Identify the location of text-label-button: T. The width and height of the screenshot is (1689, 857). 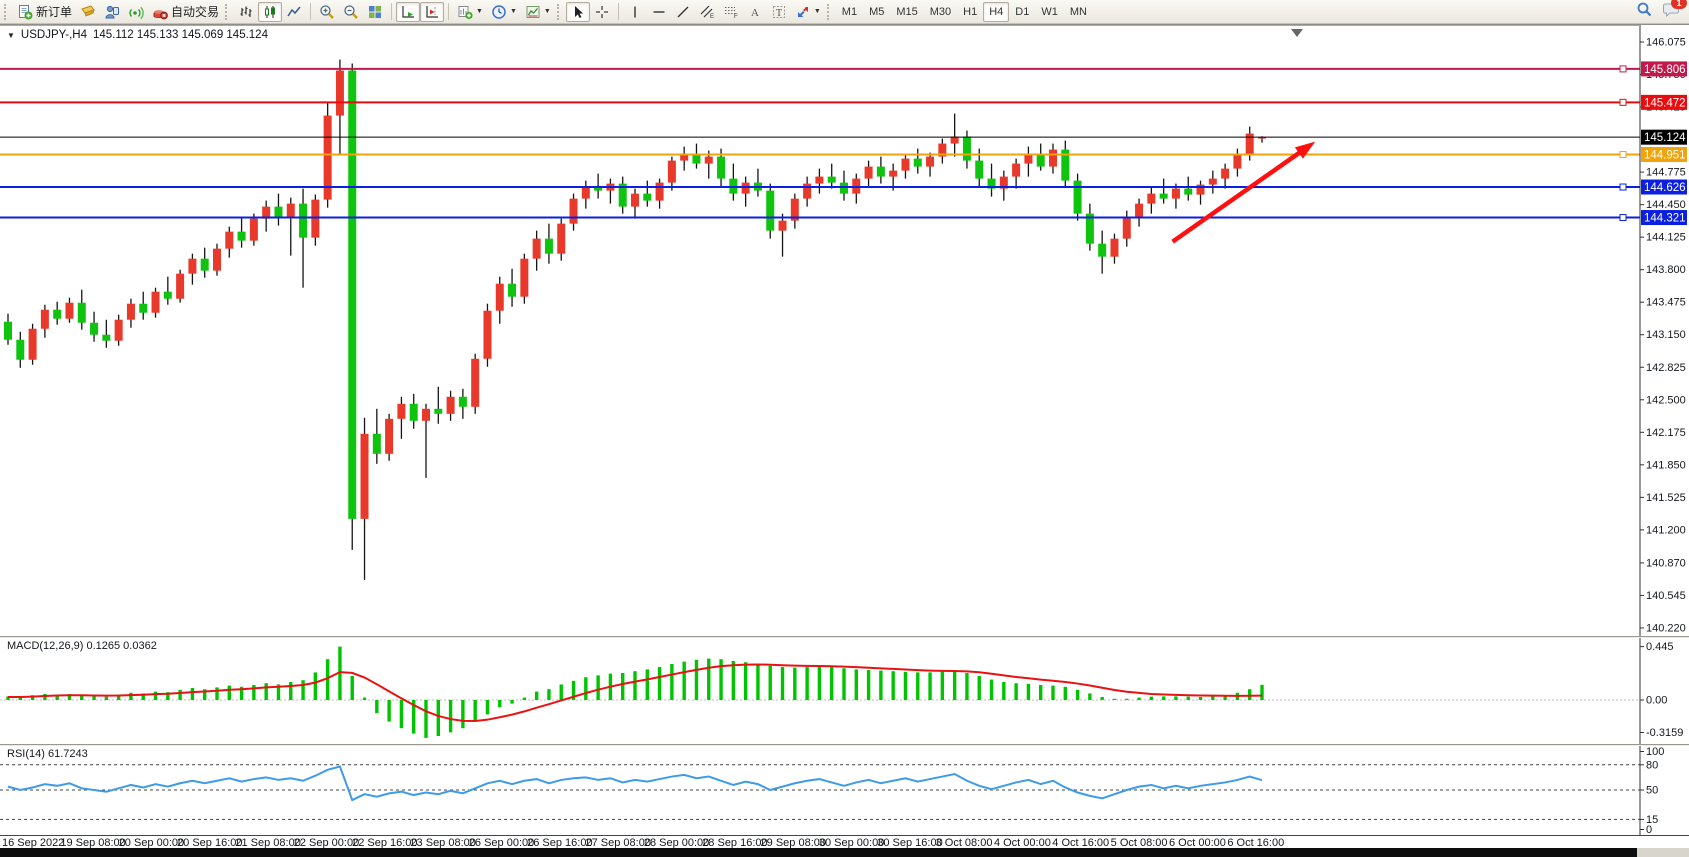
(779, 12).